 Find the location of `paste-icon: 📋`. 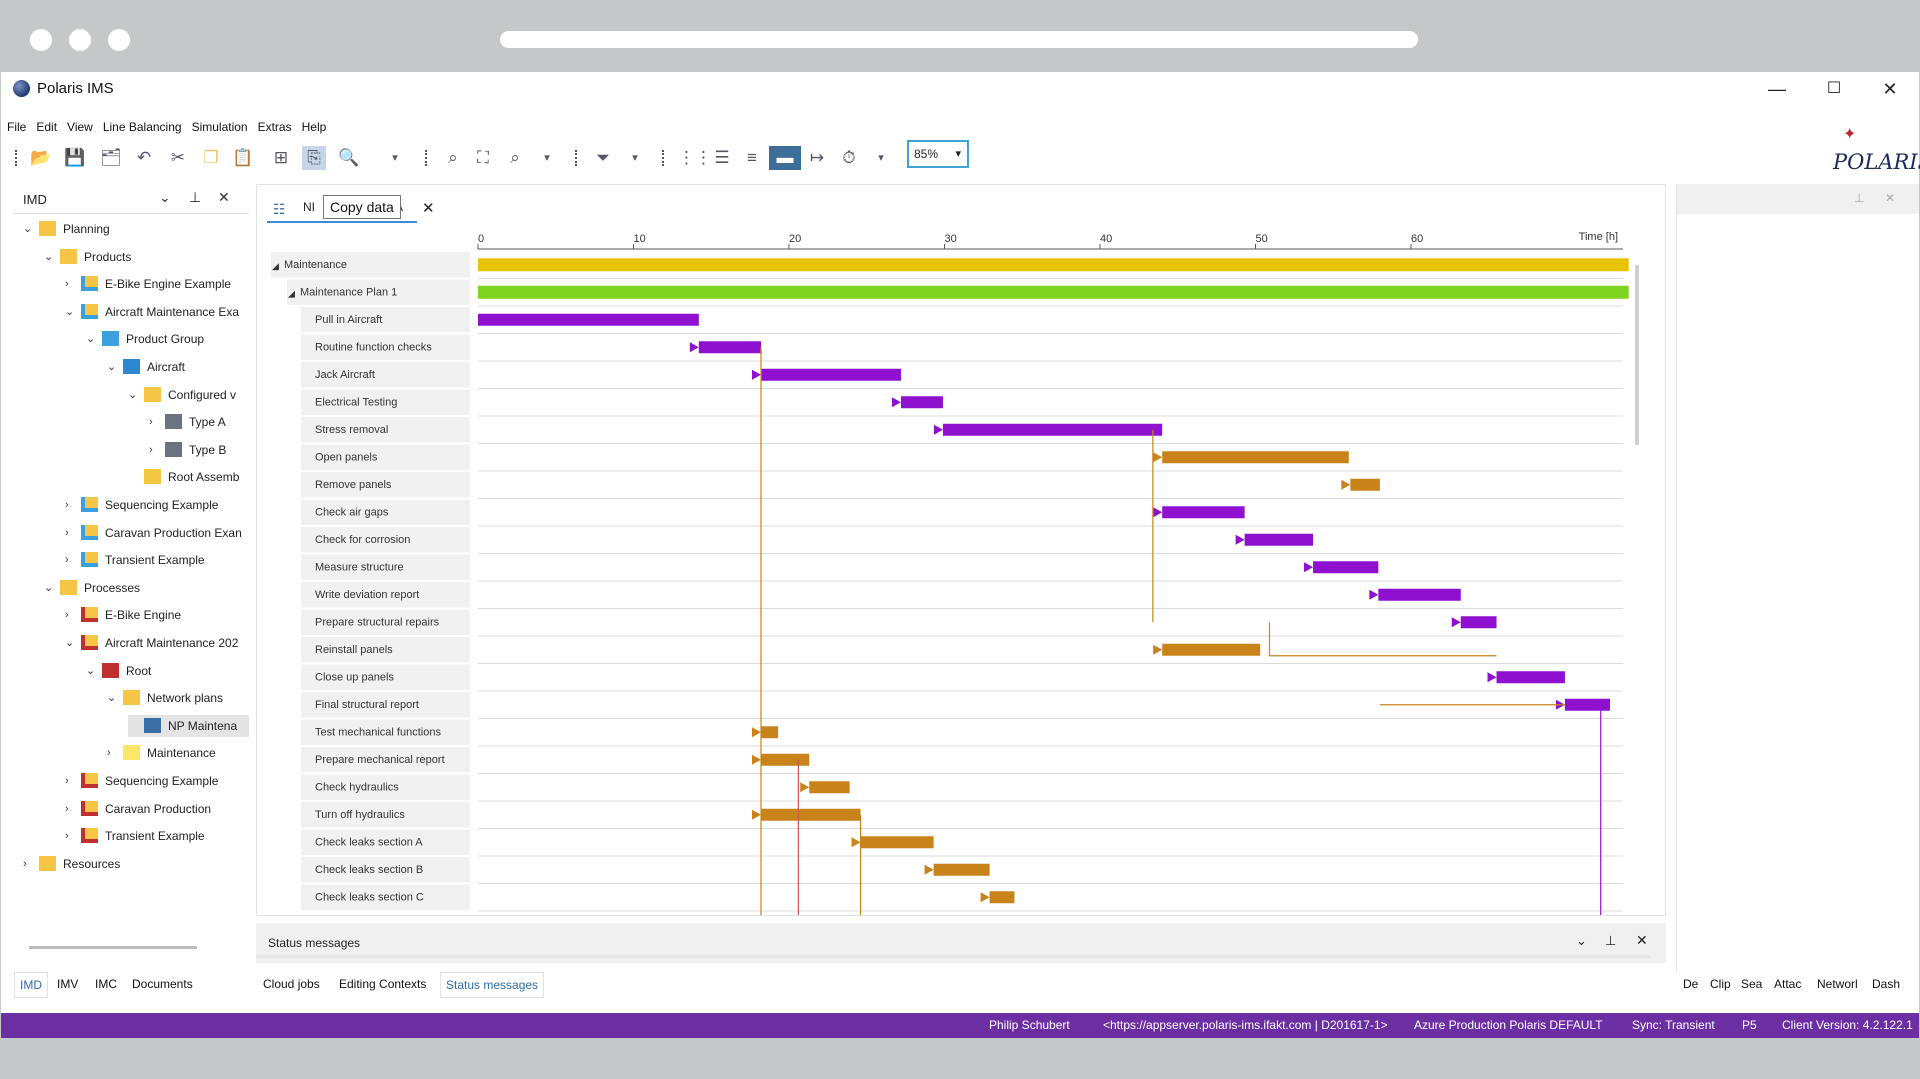

paste-icon: 📋 is located at coordinates (243, 157).